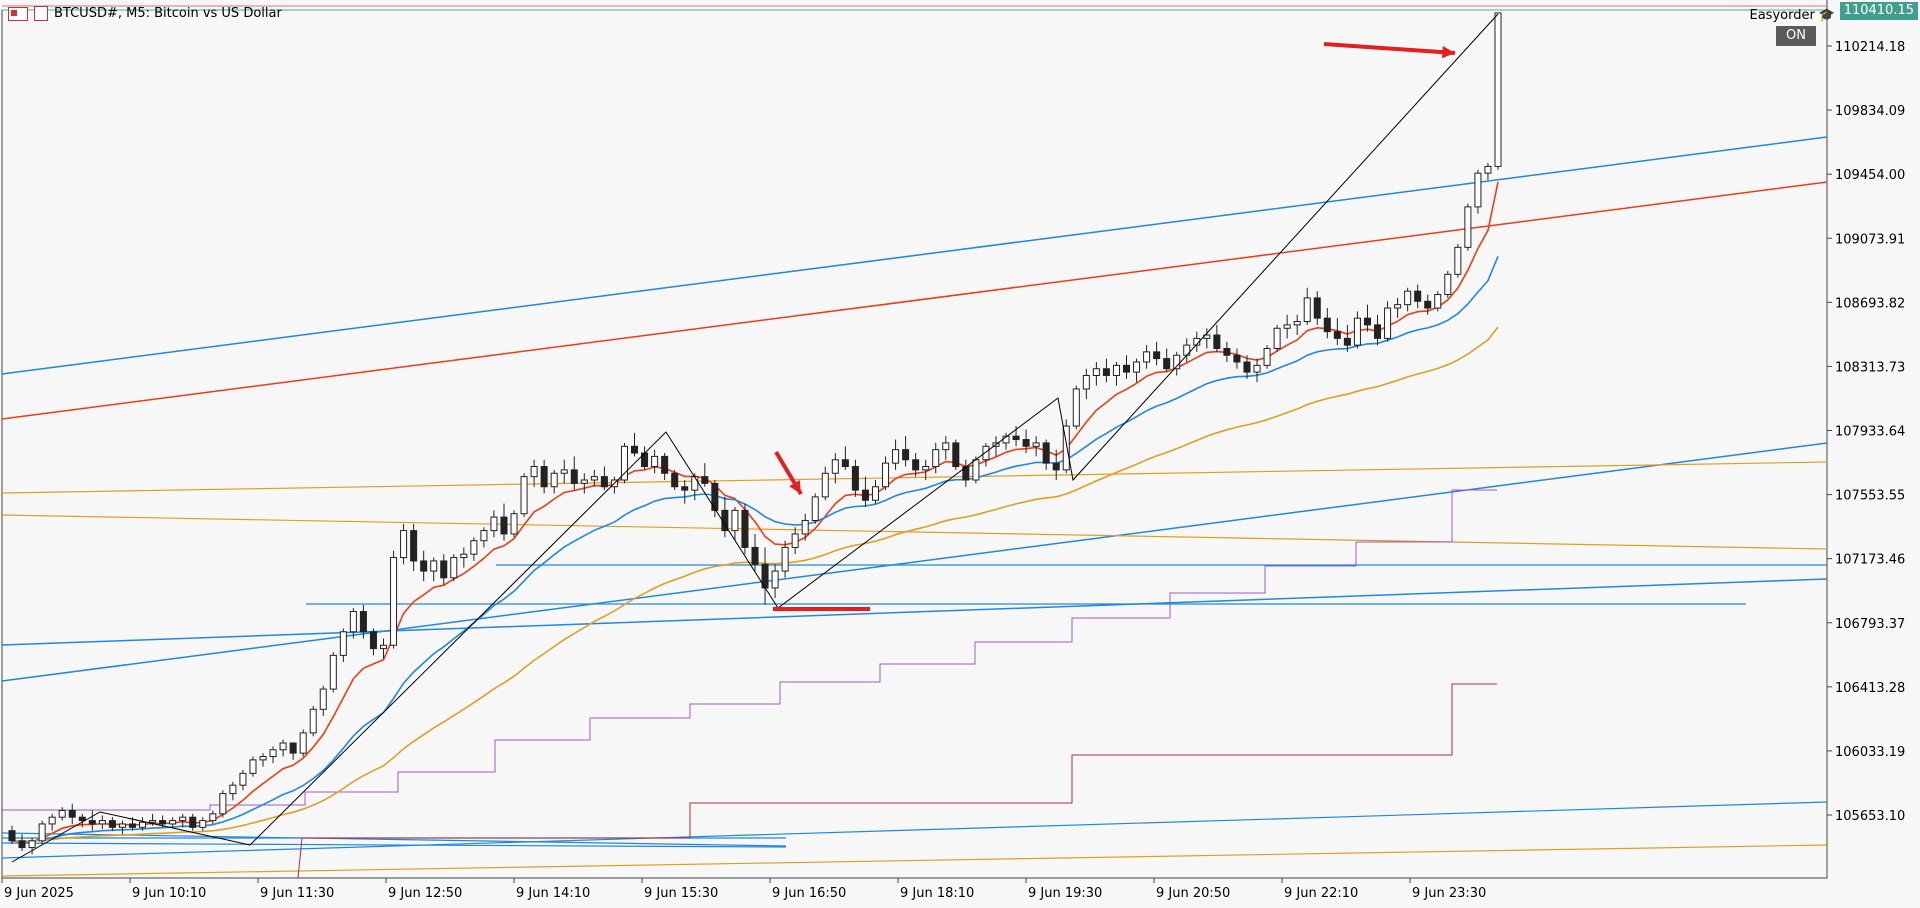 Image resolution: width=1920 pixels, height=908 pixels. I want to click on y-tick-label: 108313.73, so click(1870, 367).